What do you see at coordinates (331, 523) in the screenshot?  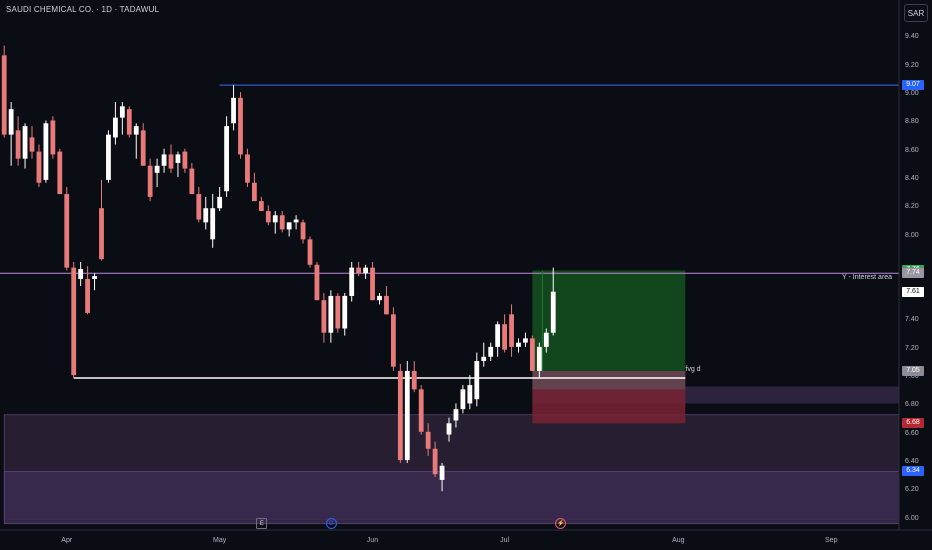 I see `dividend-event-icon: D` at bounding box center [331, 523].